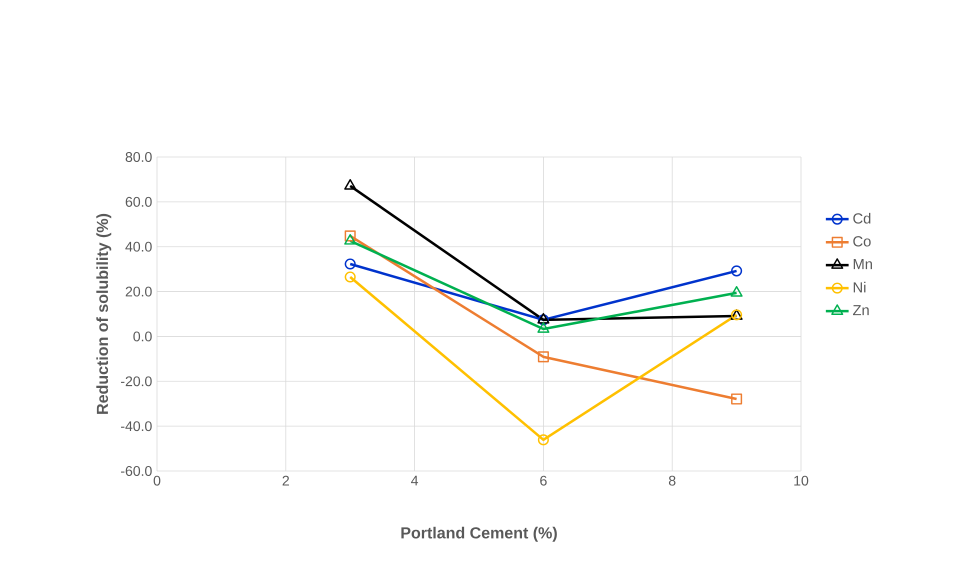 This screenshot has width=961, height=583. I want to click on x-tick-label: 4, so click(414, 481).